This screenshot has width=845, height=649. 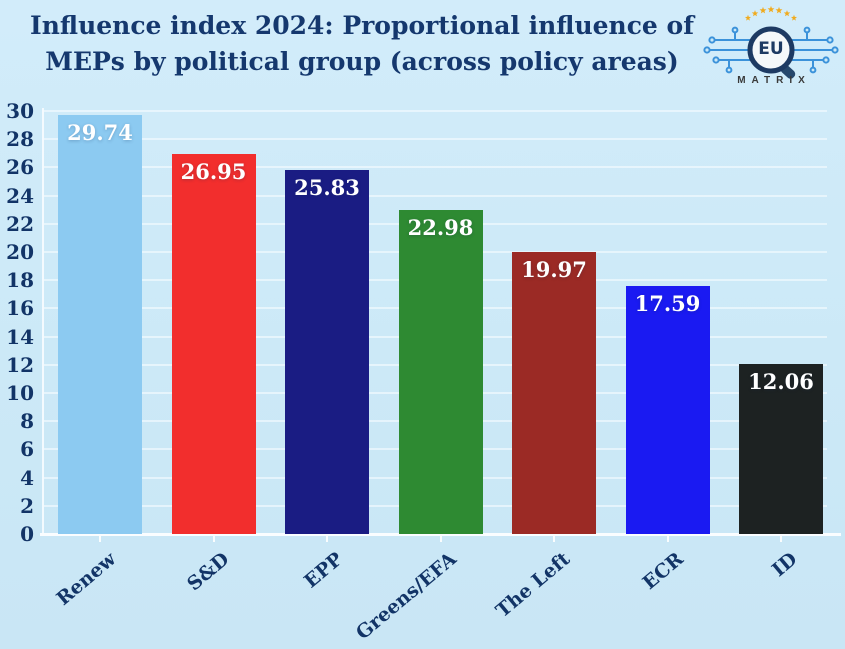 I want to click on bar-value-label: 19.97, so click(x=554, y=270).